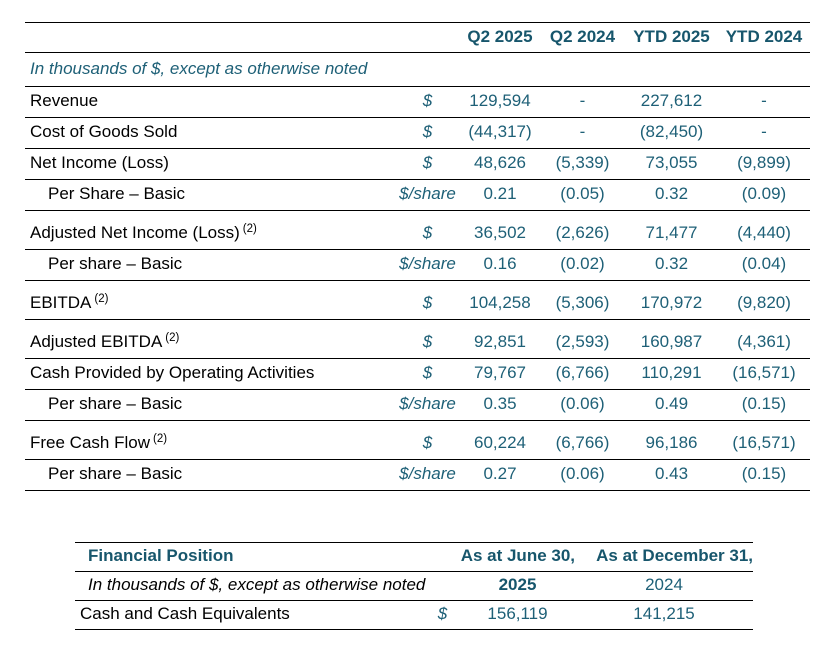 The height and width of the screenshot is (657, 833). What do you see at coordinates (210, 440) in the screenshot?
I see `row-label: Free Cash Flow (2)` at bounding box center [210, 440].